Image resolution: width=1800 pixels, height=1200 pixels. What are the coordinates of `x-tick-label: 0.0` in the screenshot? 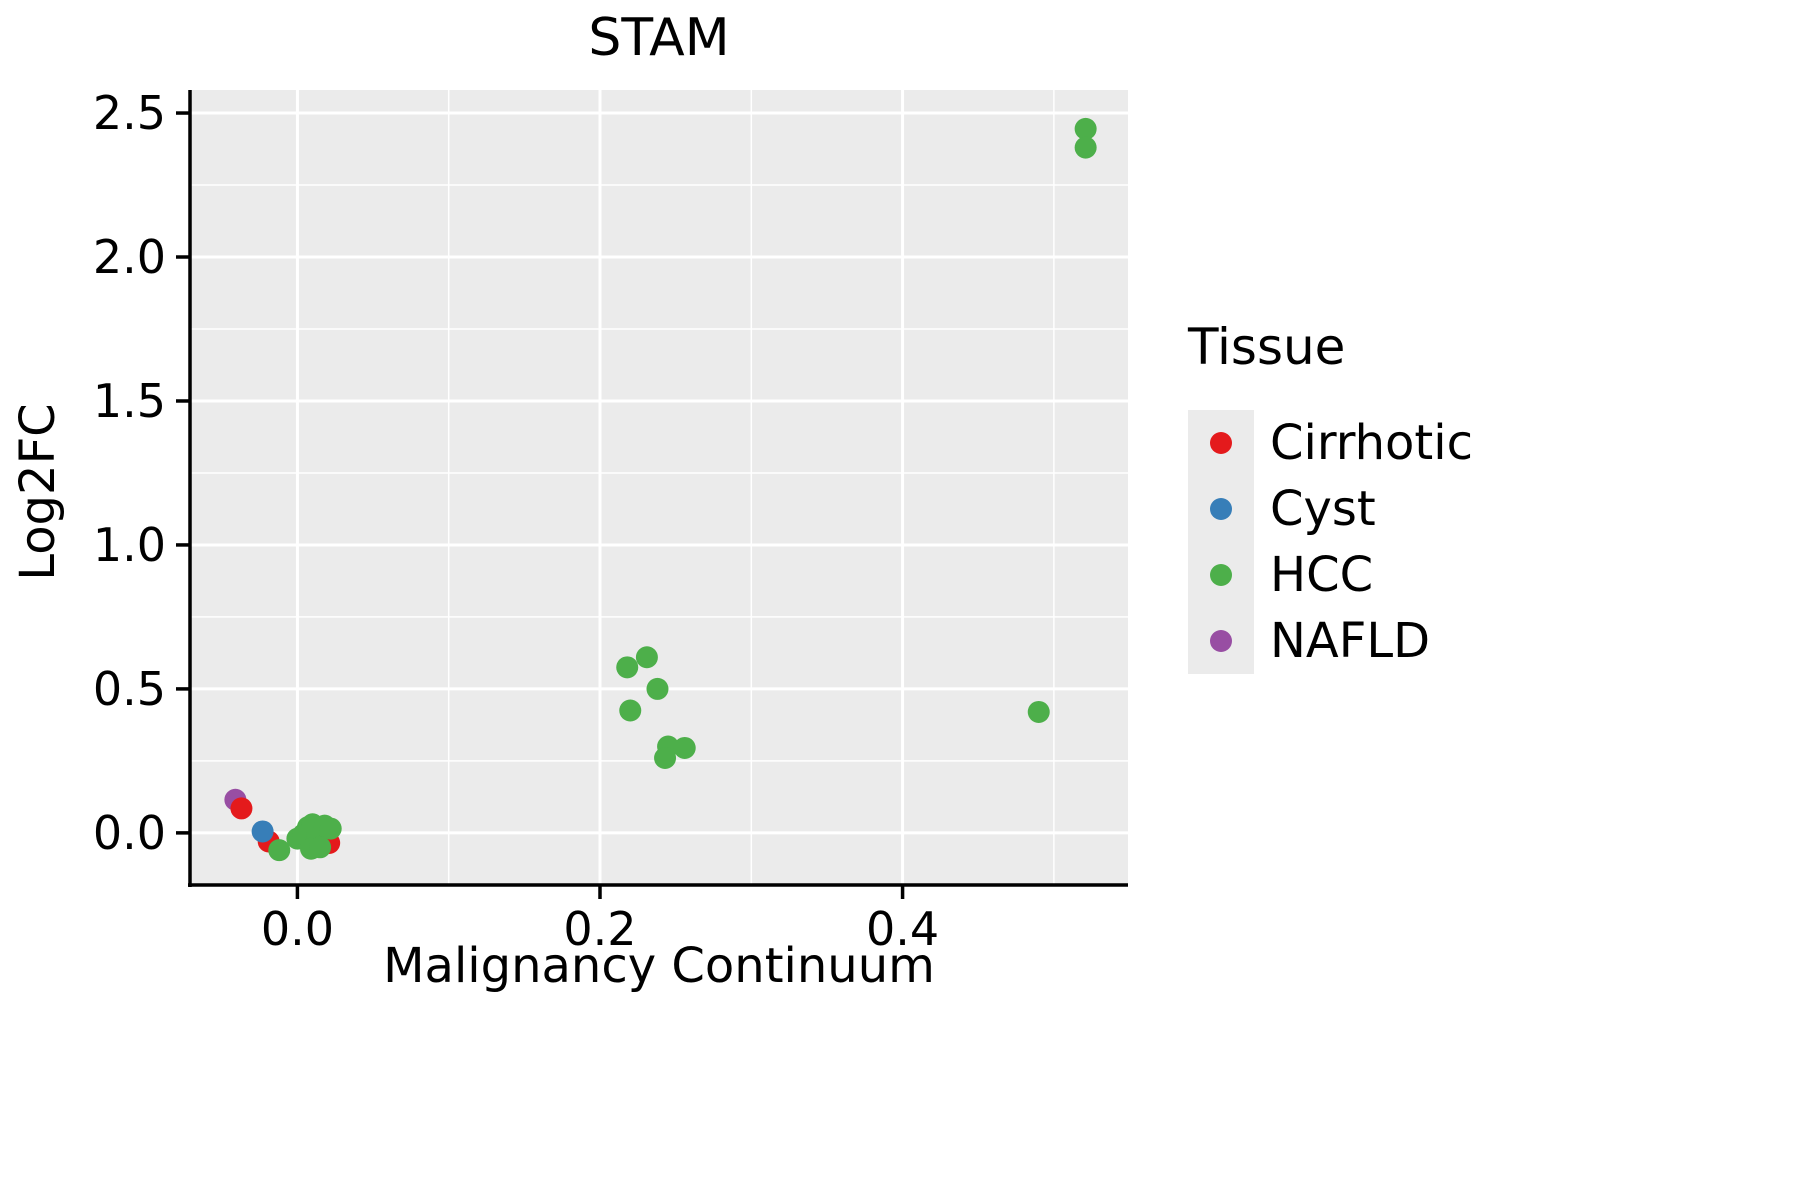 It's located at (297, 929).